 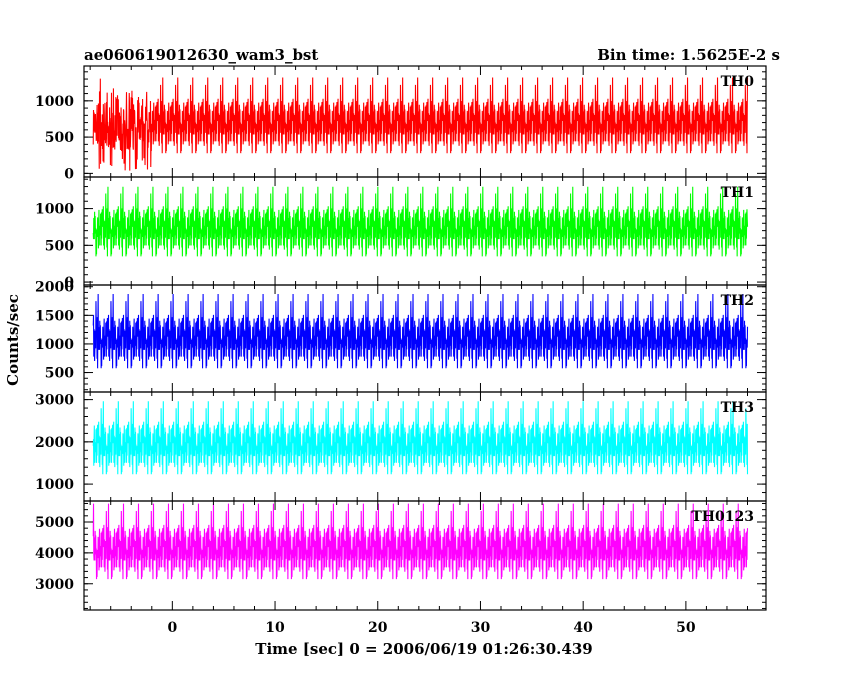 I want to click on x-tick-label: 20, so click(x=378, y=628).